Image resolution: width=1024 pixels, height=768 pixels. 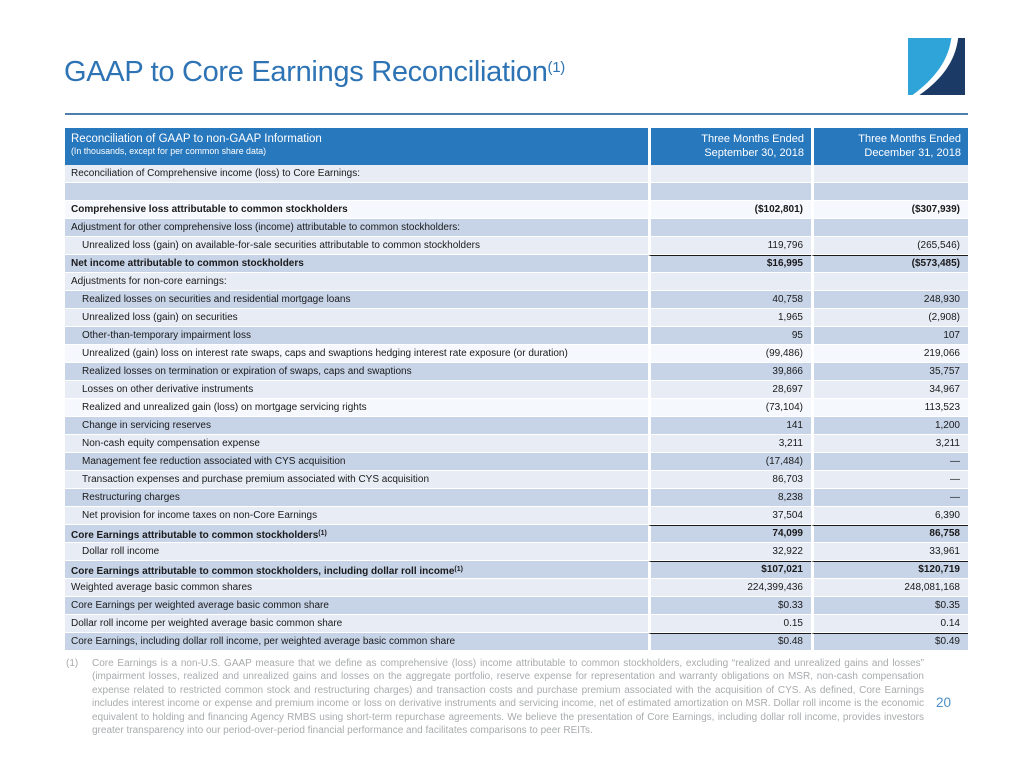 What do you see at coordinates (729, 264) in the screenshot?
I see `row-value-sep2018: $16,995` at bounding box center [729, 264].